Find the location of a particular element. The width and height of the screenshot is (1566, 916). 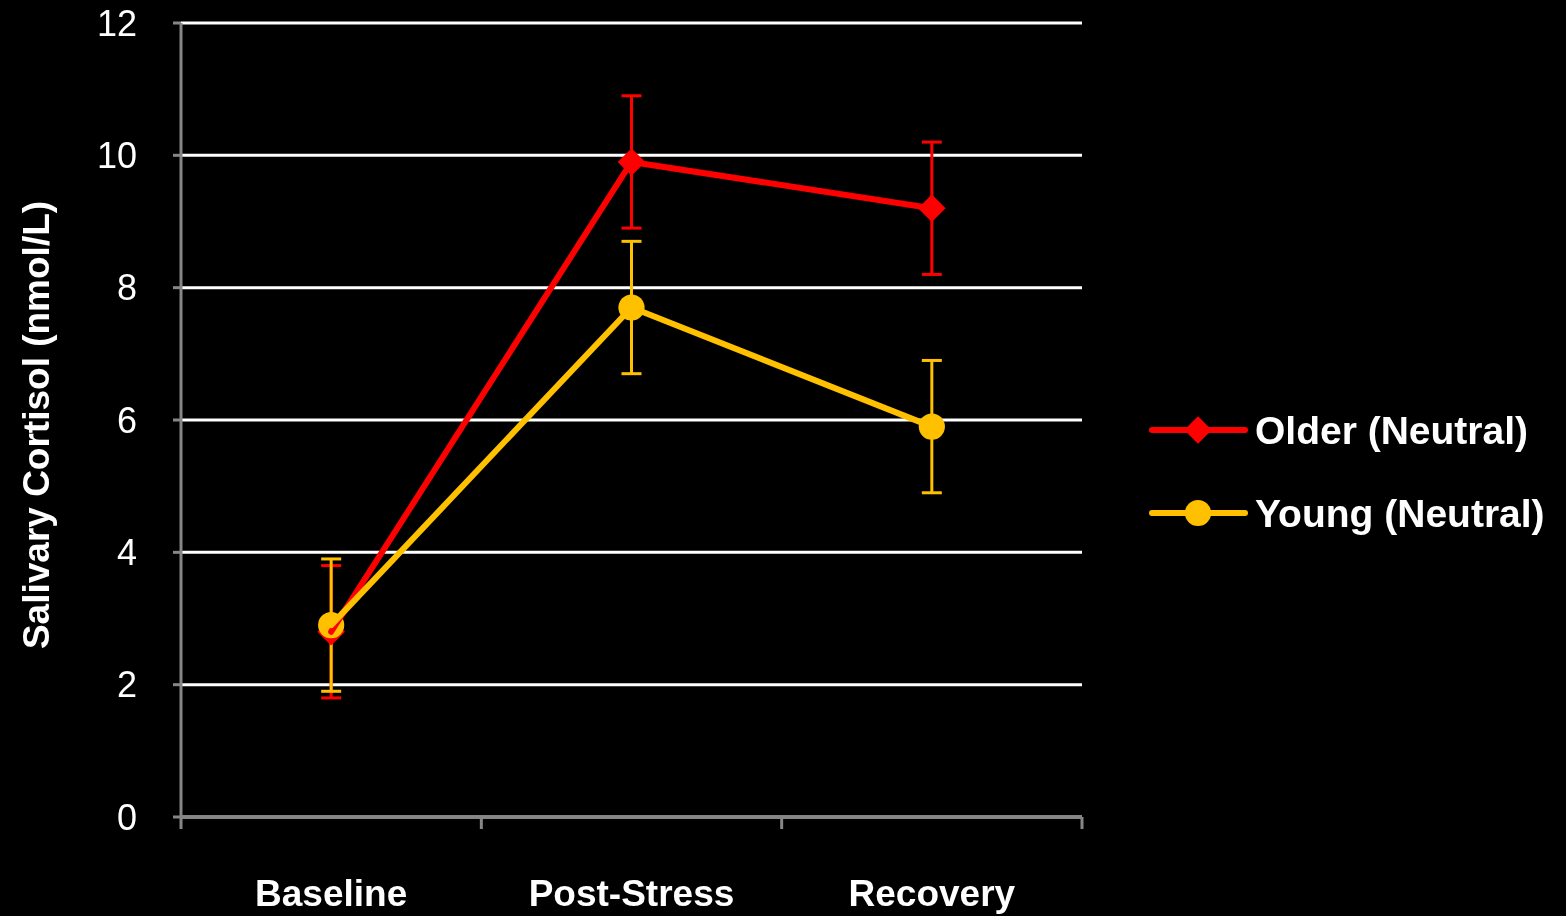

y-tick-label: 6 is located at coordinates (126, 420).